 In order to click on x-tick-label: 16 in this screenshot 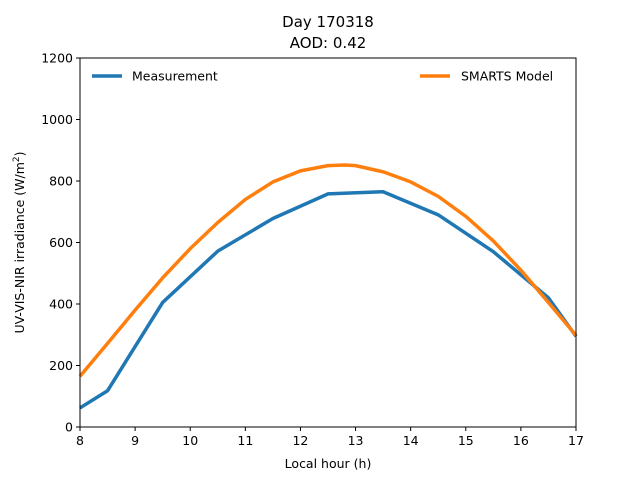, I will do `click(521, 440)`.